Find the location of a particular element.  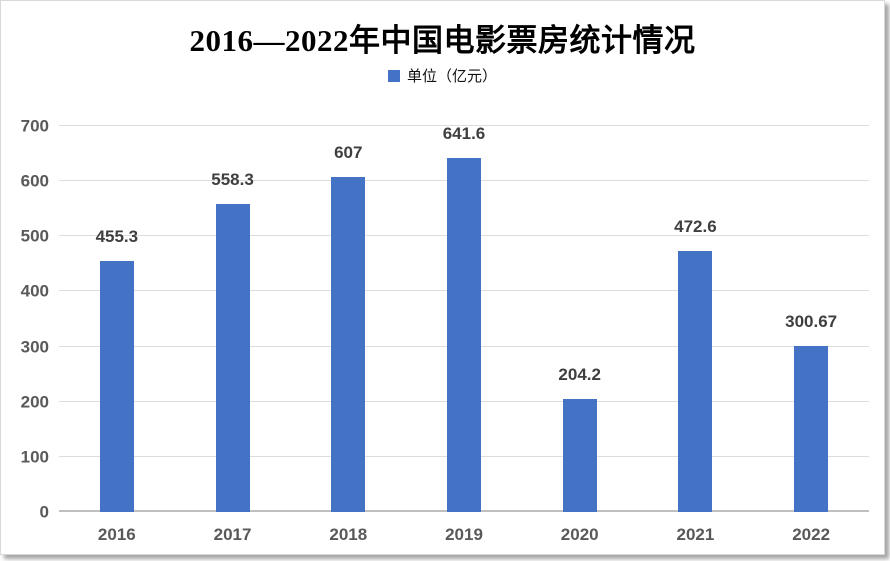

bar-2021 is located at coordinates (695, 381).